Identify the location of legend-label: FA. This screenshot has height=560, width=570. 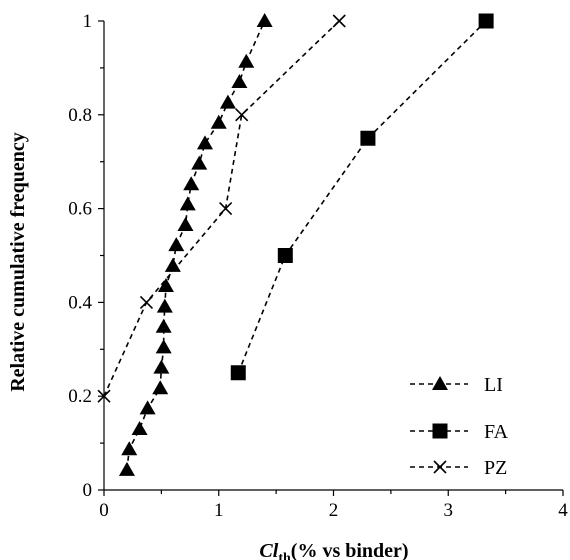
(496, 432).